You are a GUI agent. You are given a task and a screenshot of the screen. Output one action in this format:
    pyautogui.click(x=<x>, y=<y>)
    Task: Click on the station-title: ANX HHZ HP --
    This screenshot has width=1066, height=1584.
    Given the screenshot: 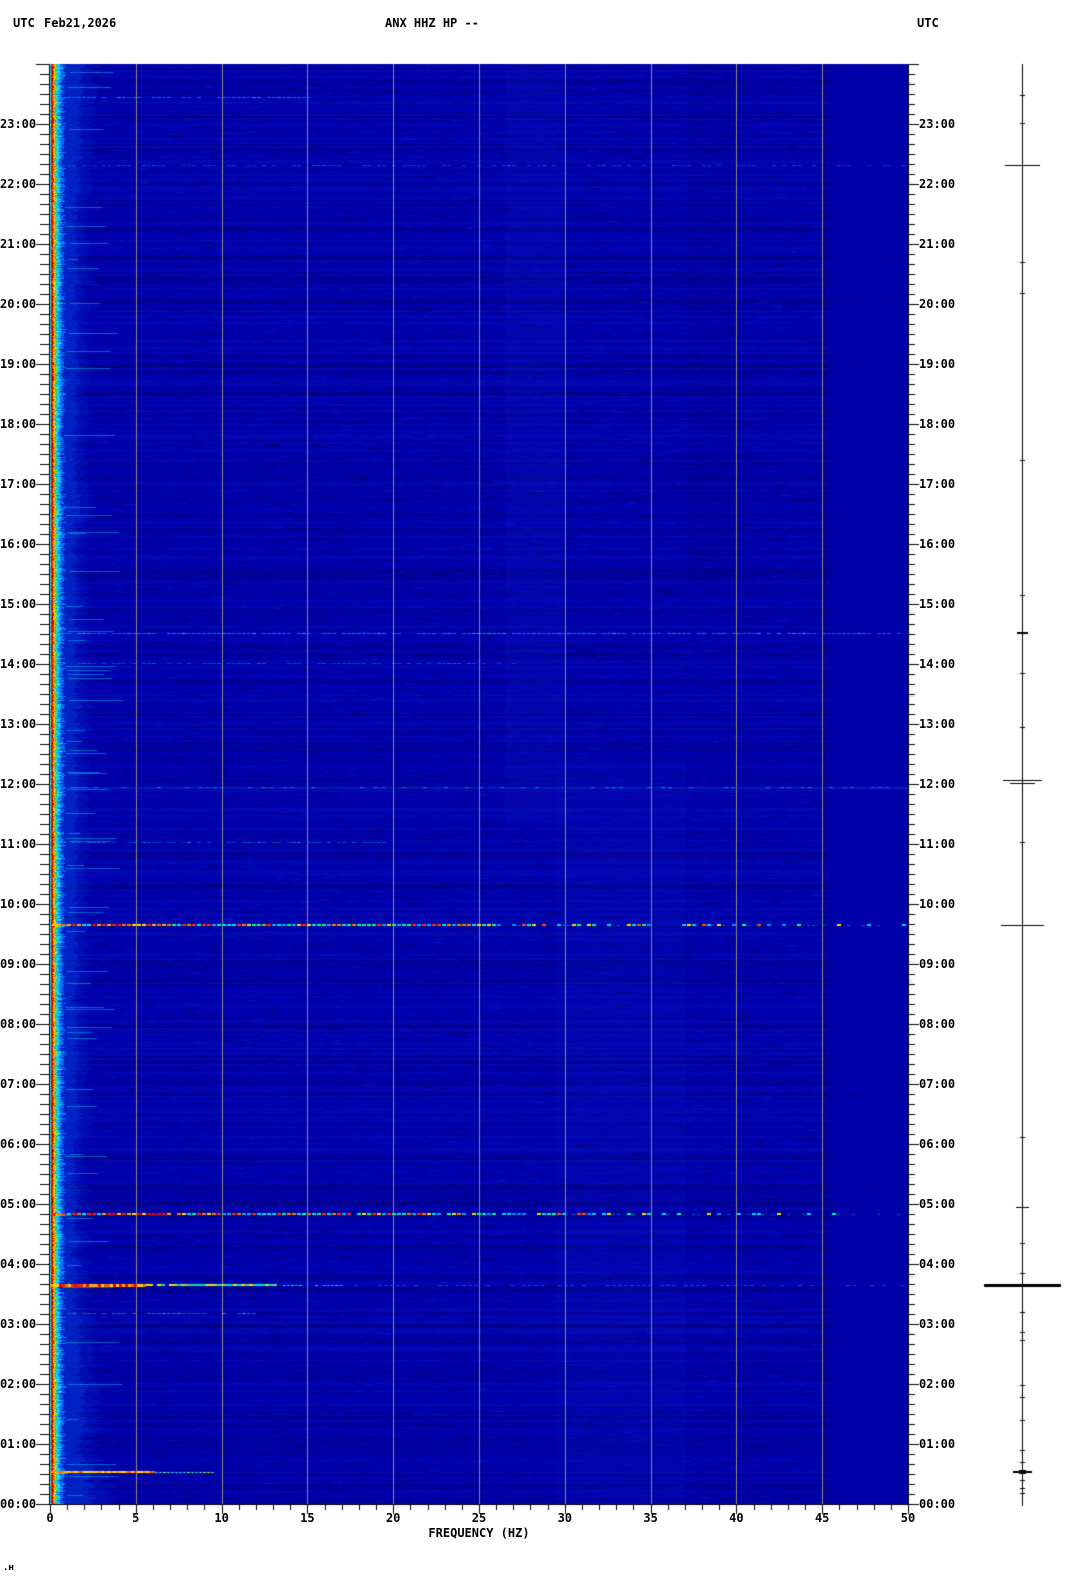 What is the action you would take?
    pyautogui.click(x=432, y=23)
    